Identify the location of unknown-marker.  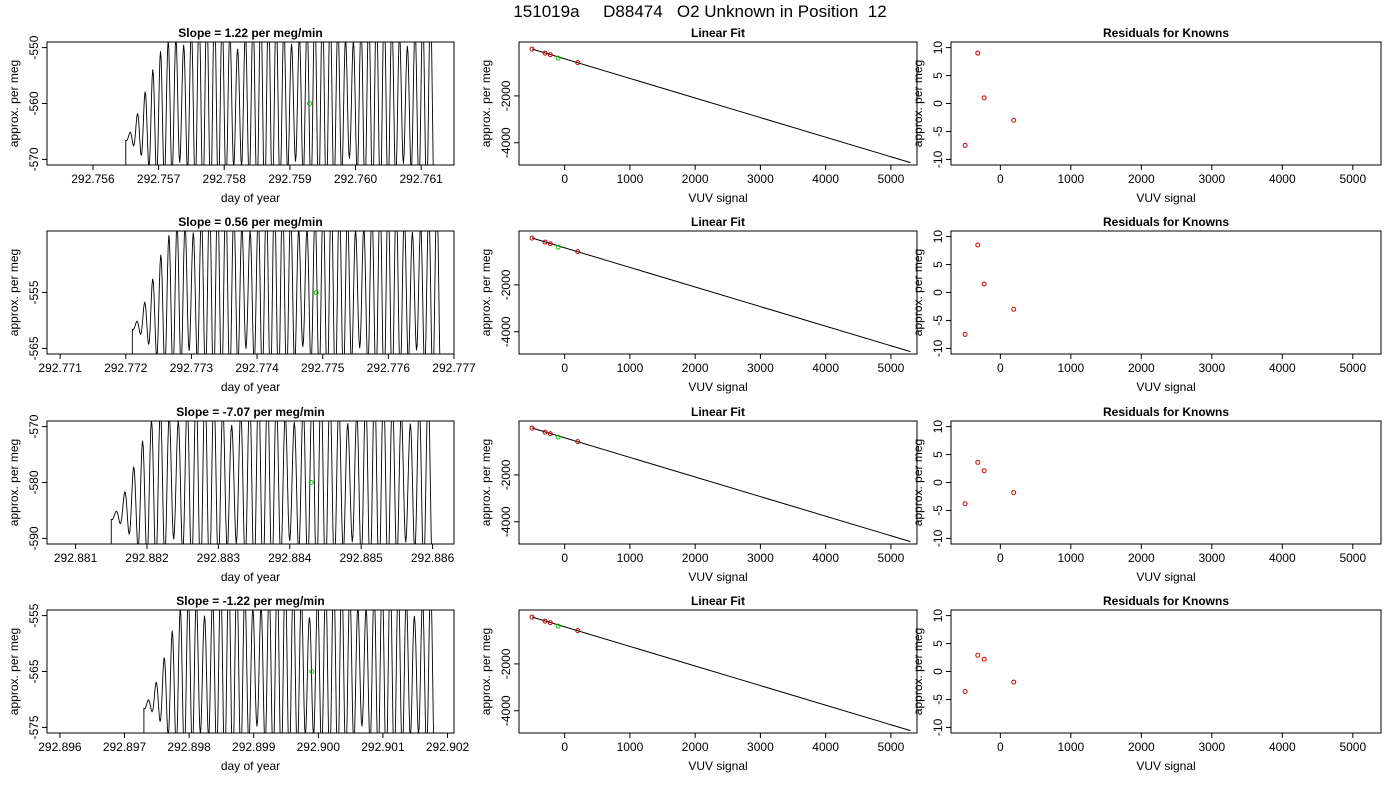
(312, 671).